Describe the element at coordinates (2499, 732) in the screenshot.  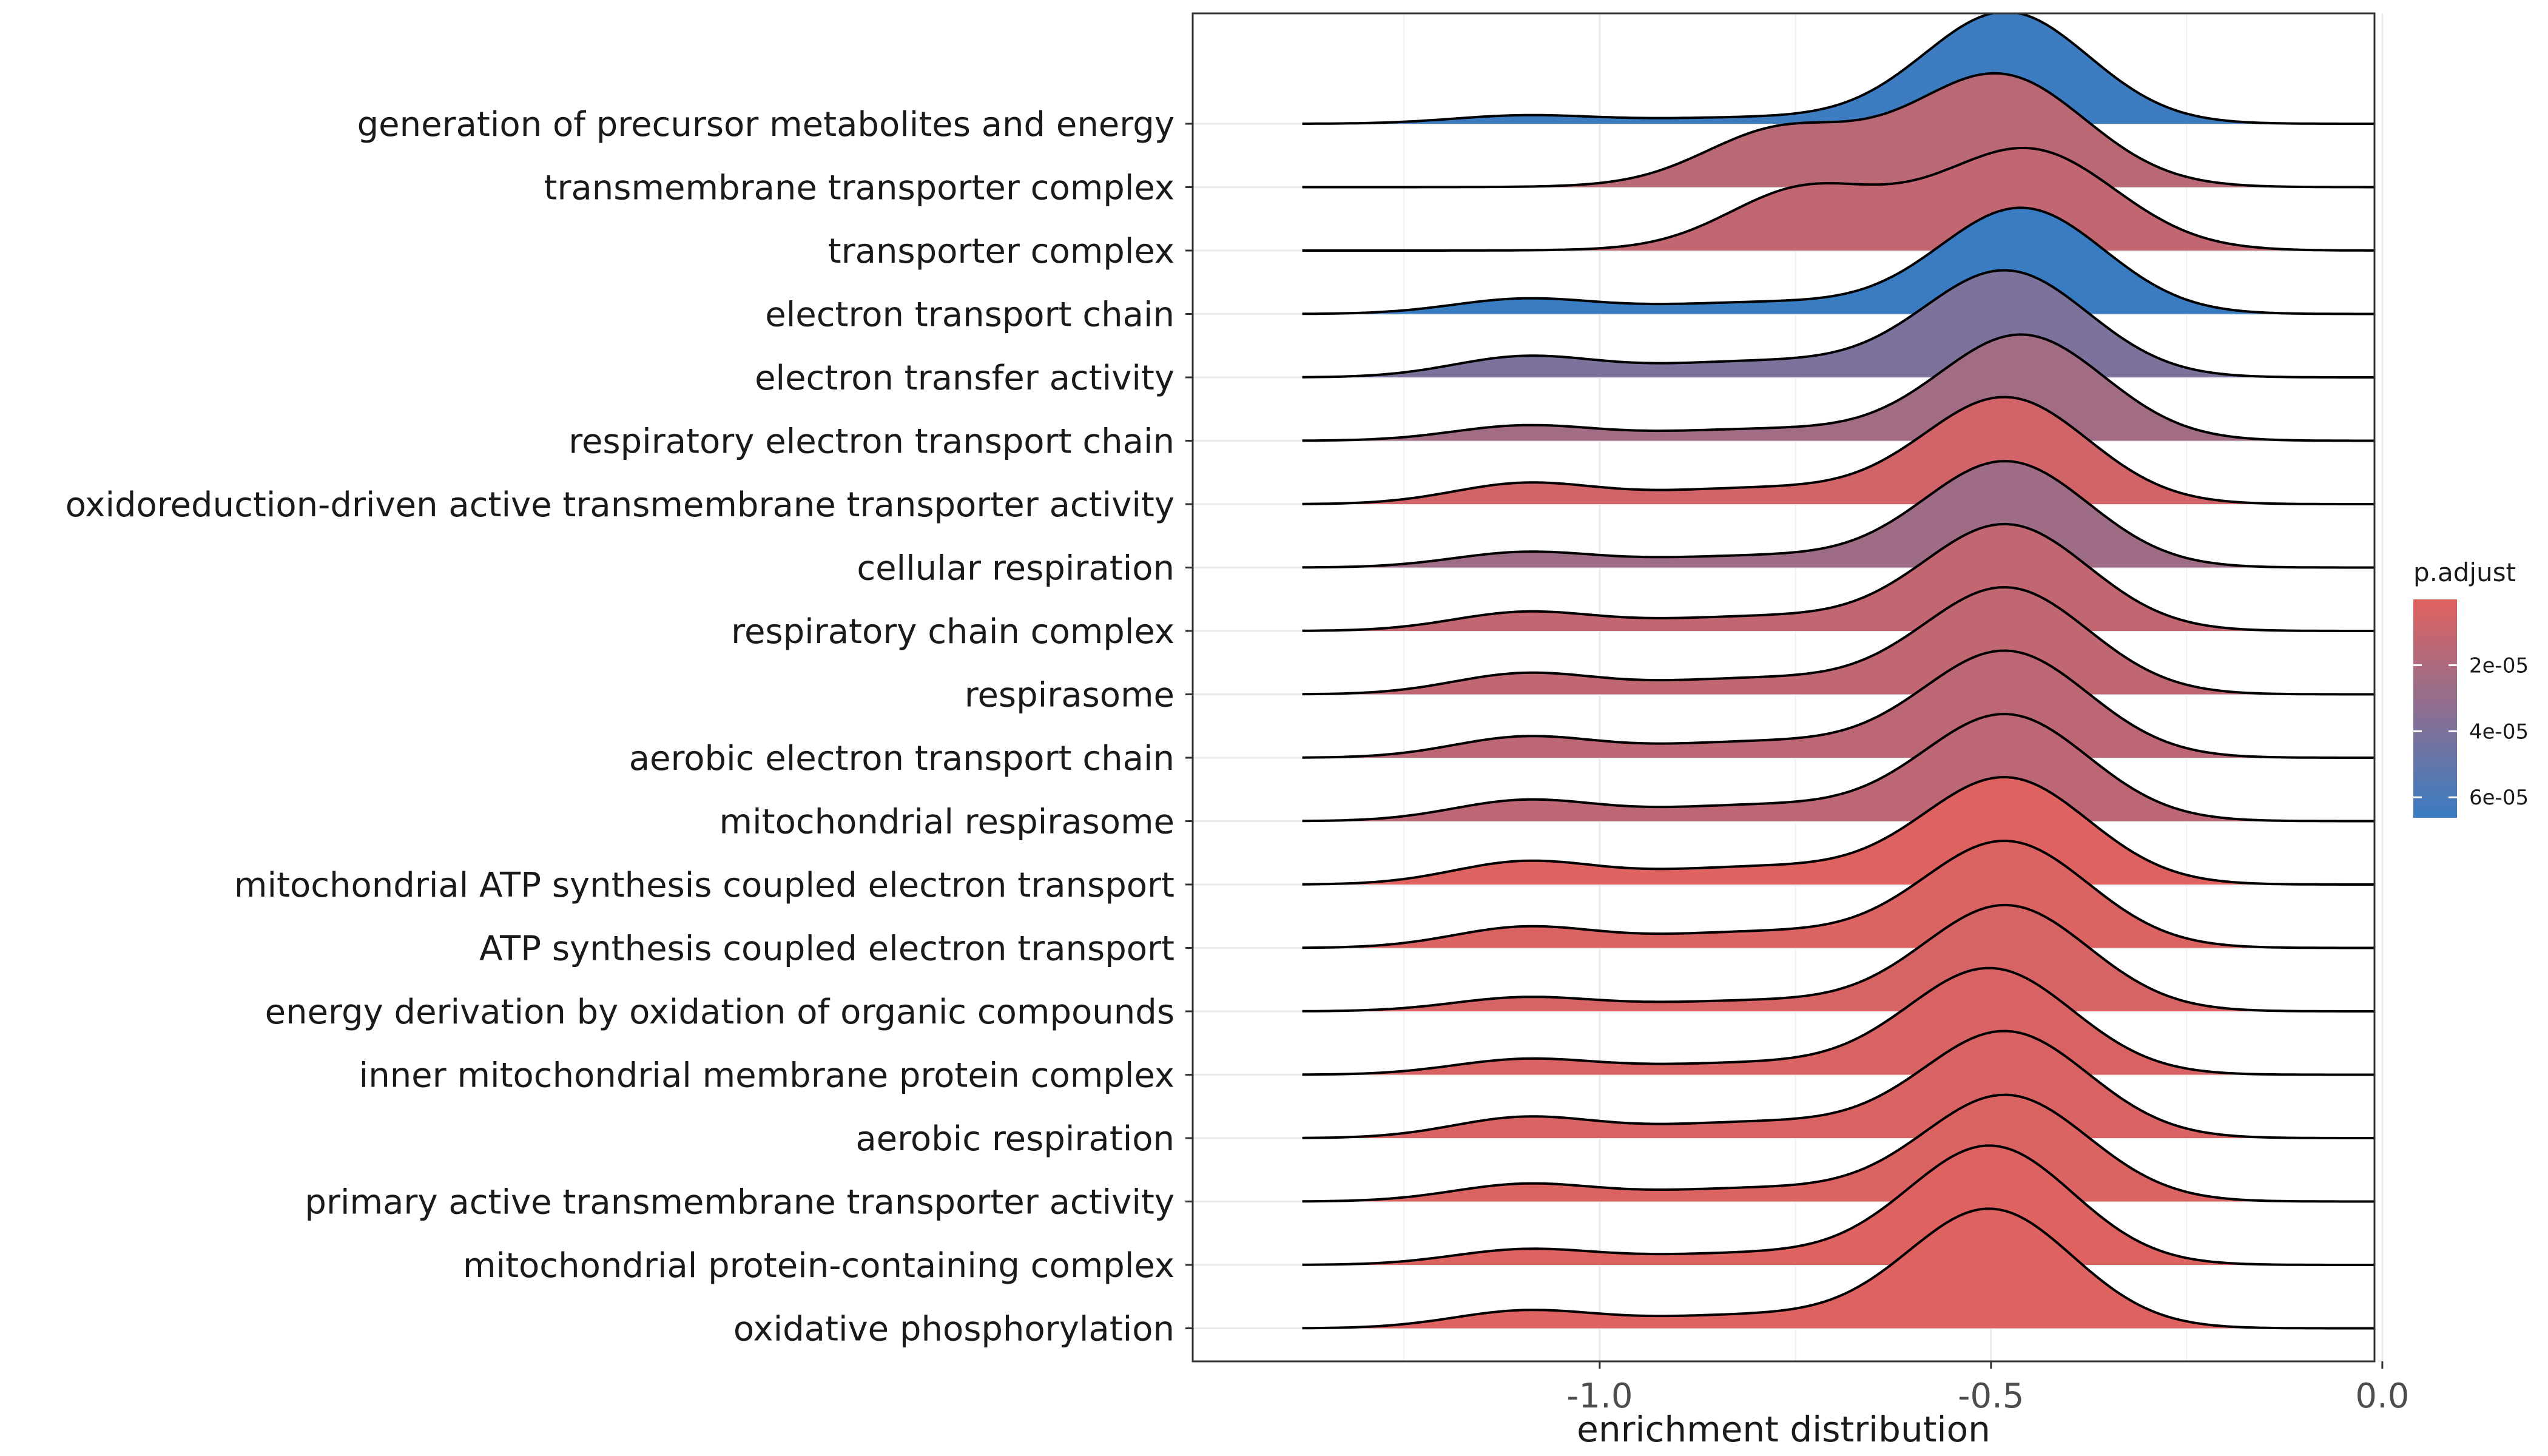
I see `legend-tick-label-1: 4e-05` at that location.